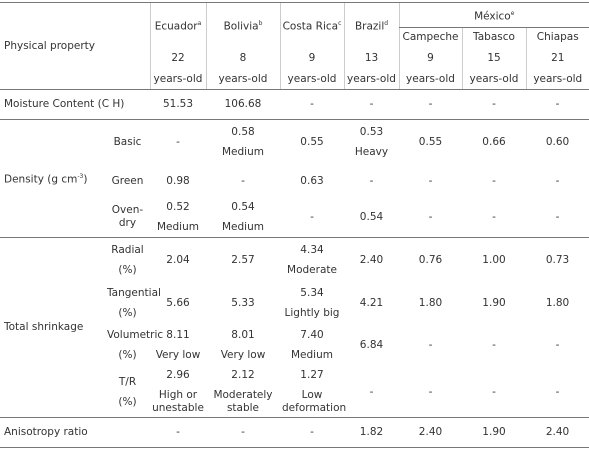 This screenshot has width=589, height=455. I want to click on sub-label: Green, so click(127, 180).